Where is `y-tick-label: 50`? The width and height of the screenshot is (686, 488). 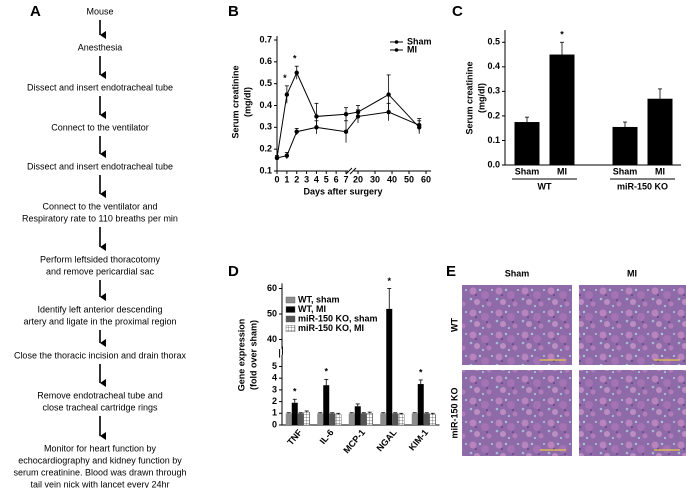
y-tick-label: 50 is located at coordinates (272, 313).